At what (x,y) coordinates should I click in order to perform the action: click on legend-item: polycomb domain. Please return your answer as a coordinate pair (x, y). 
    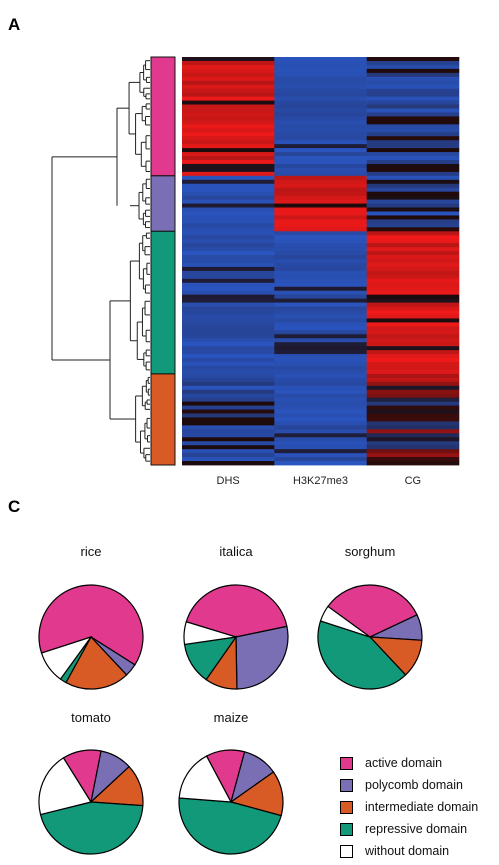
    Looking at the image, I should click on (409, 785).